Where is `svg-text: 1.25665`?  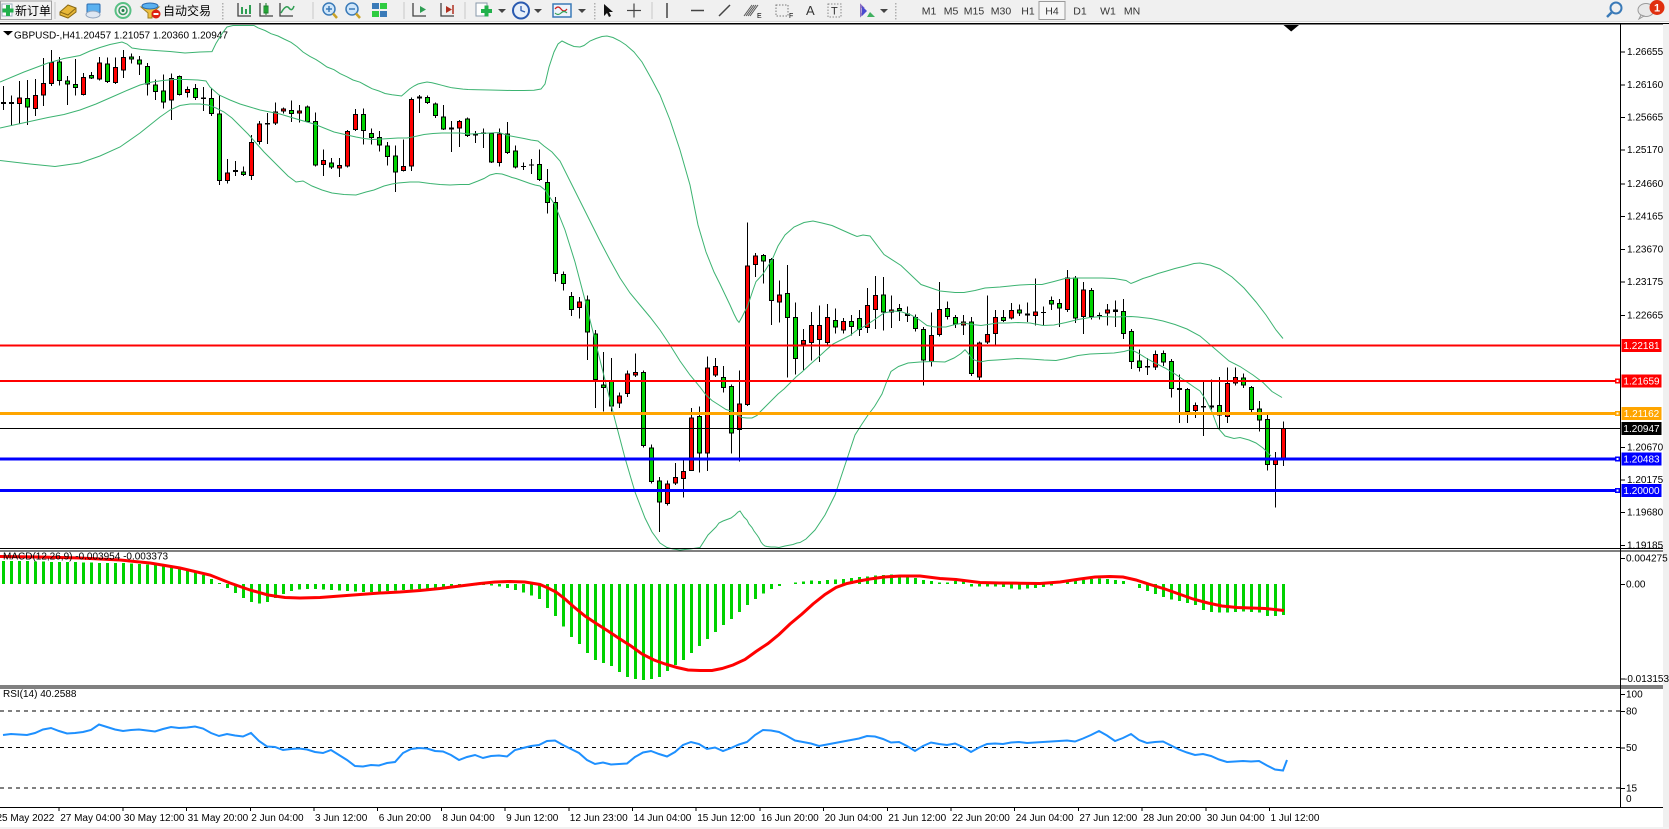
svg-text: 1.25665 is located at coordinates (1645, 118).